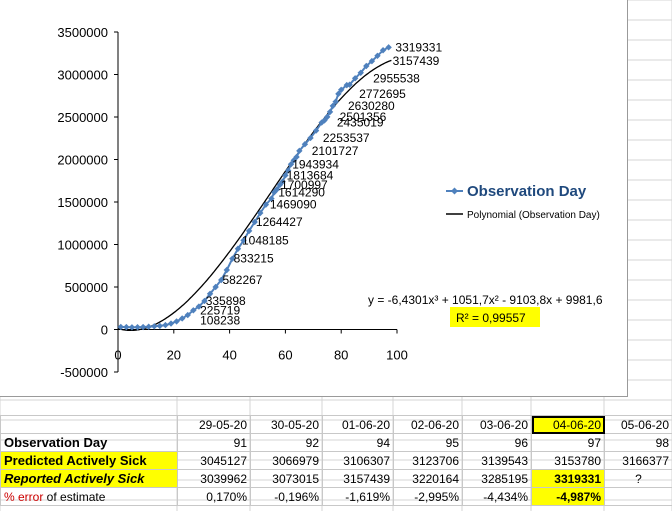 The image size is (672, 511). I want to click on table-cell: 3066979, so click(286, 460).